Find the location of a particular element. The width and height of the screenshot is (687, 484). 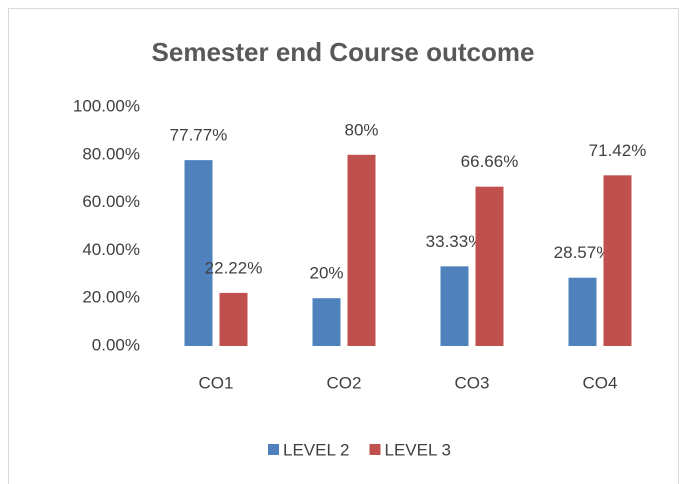

value-label: 71.42% is located at coordinates (618, 150).